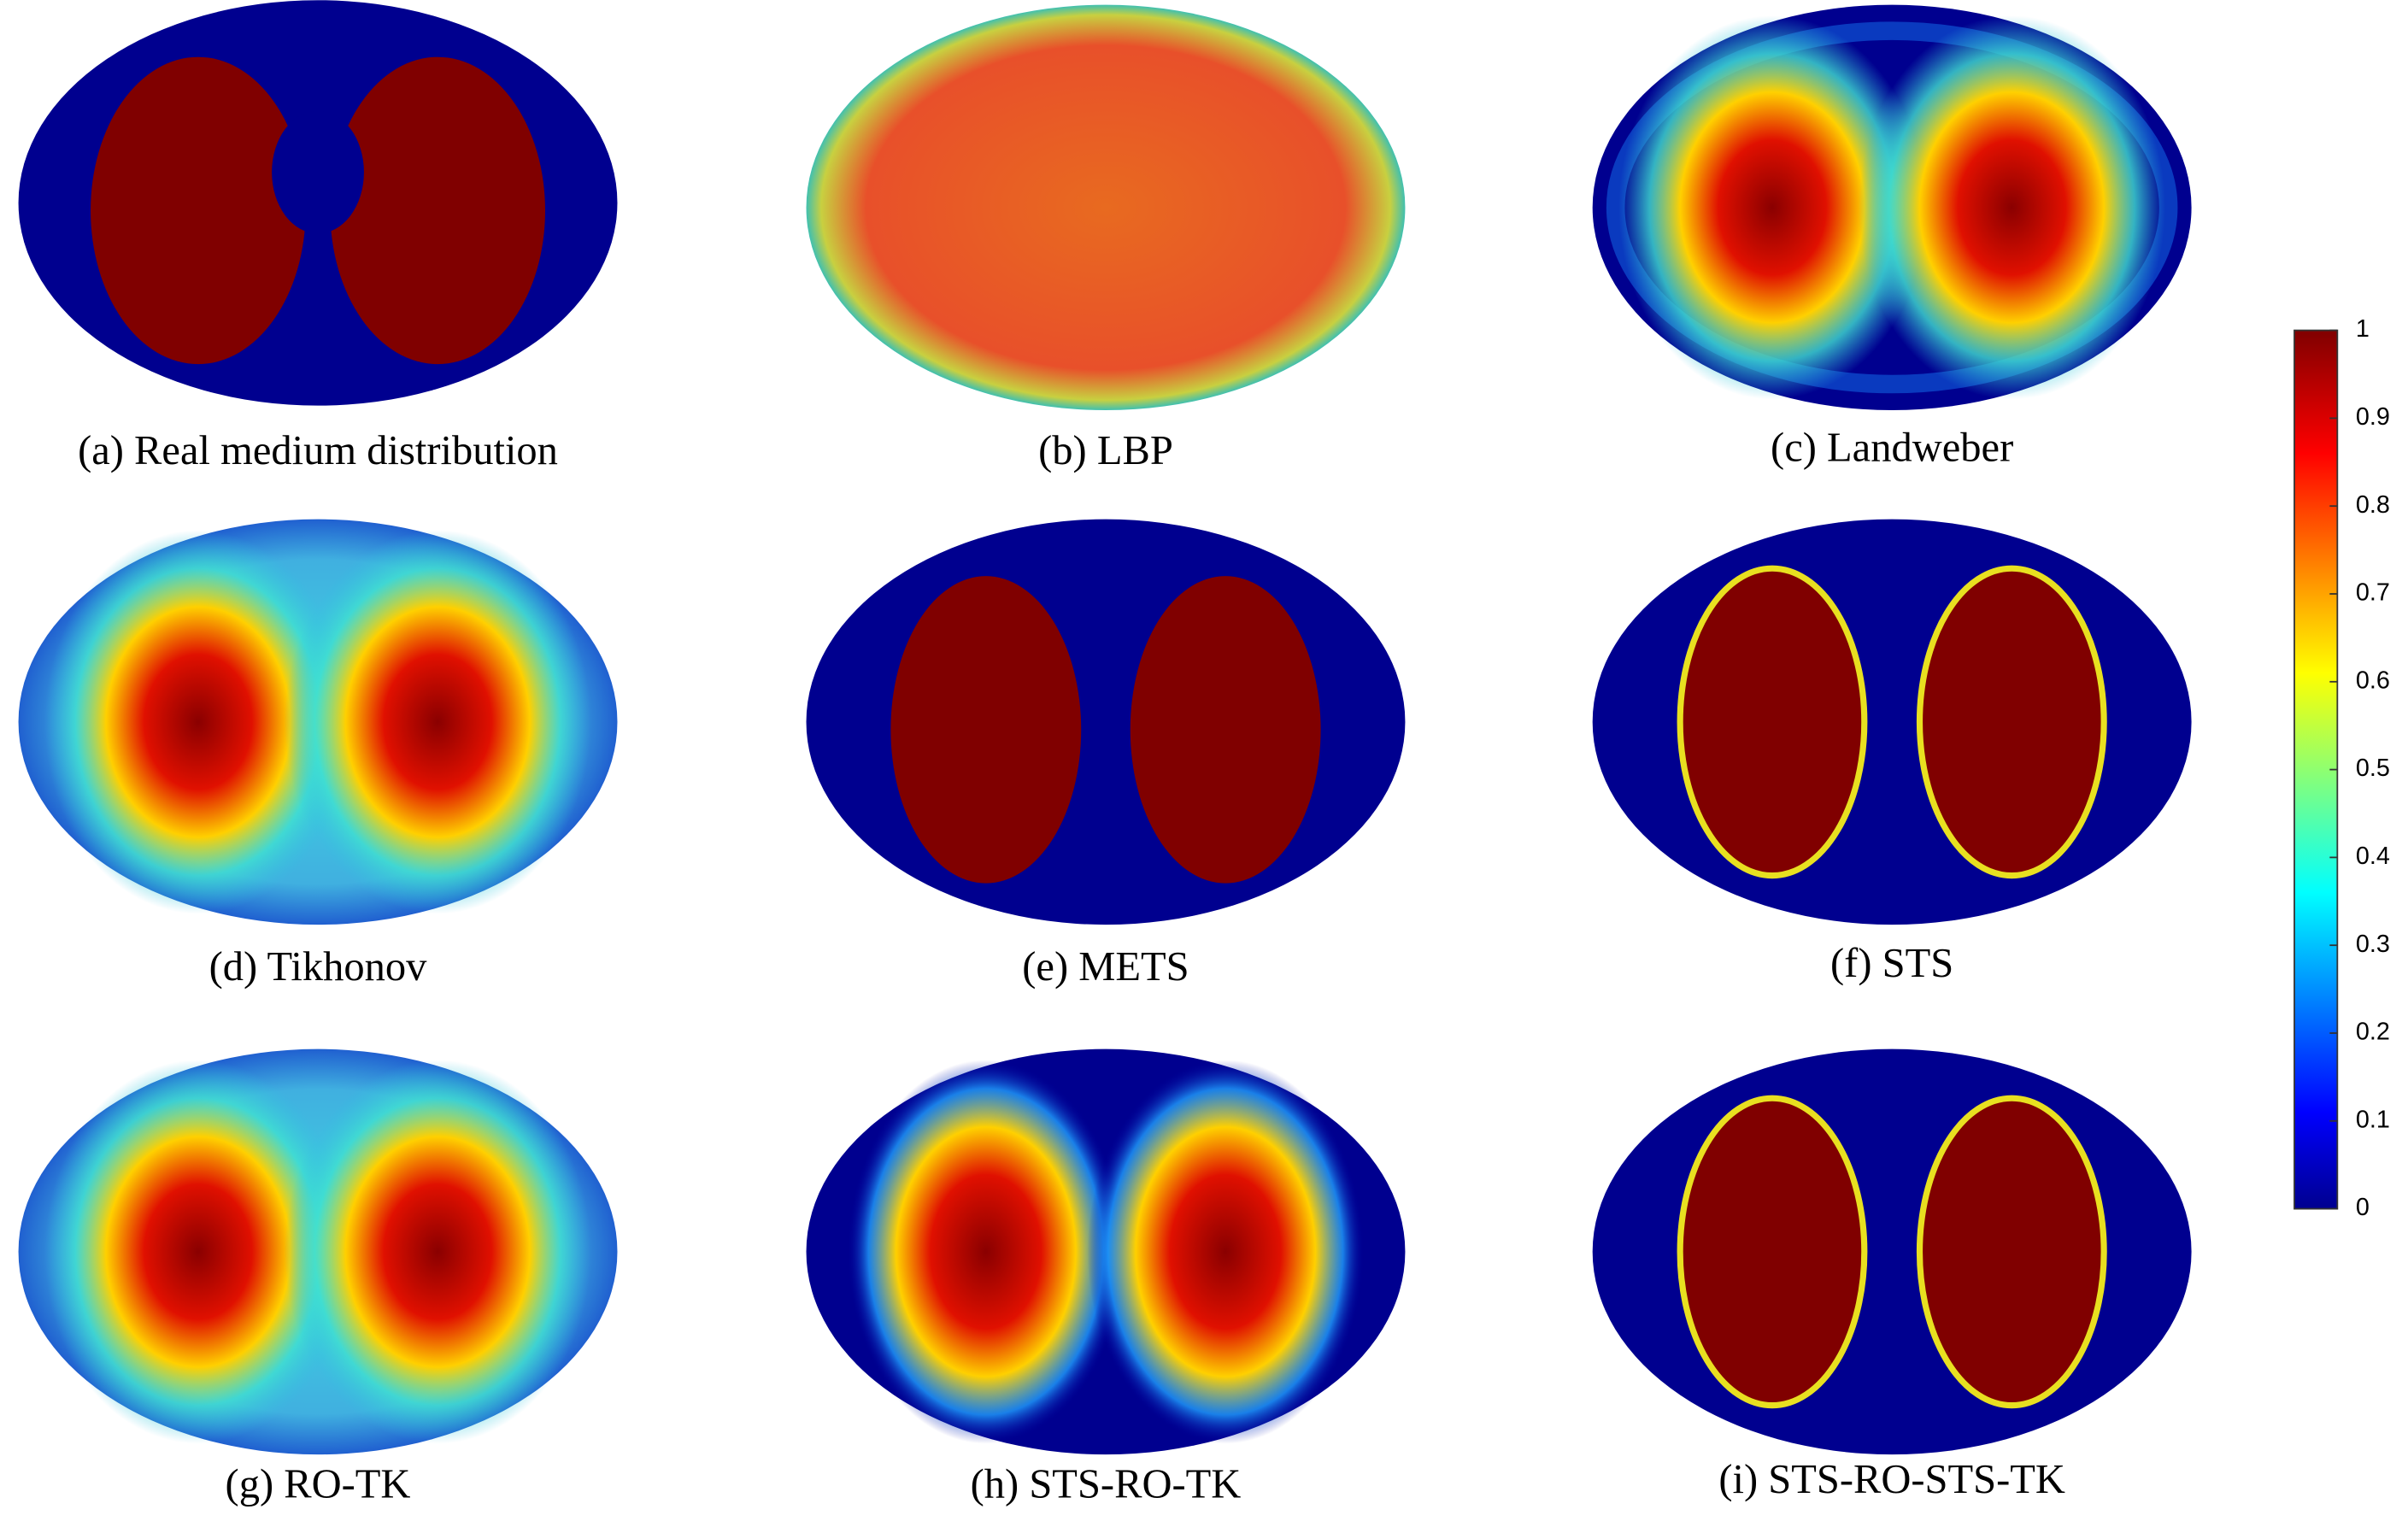 The height and width of the screenshot is (1533, 2408). I want to click on caption: (d) Tikhonov, so click(318, 967).